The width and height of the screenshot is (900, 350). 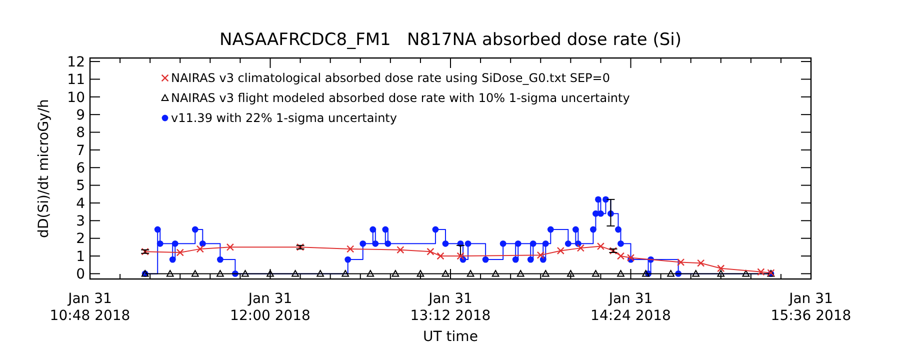 I want to click on y-tick-label: 11, so click(x=76, y=80).